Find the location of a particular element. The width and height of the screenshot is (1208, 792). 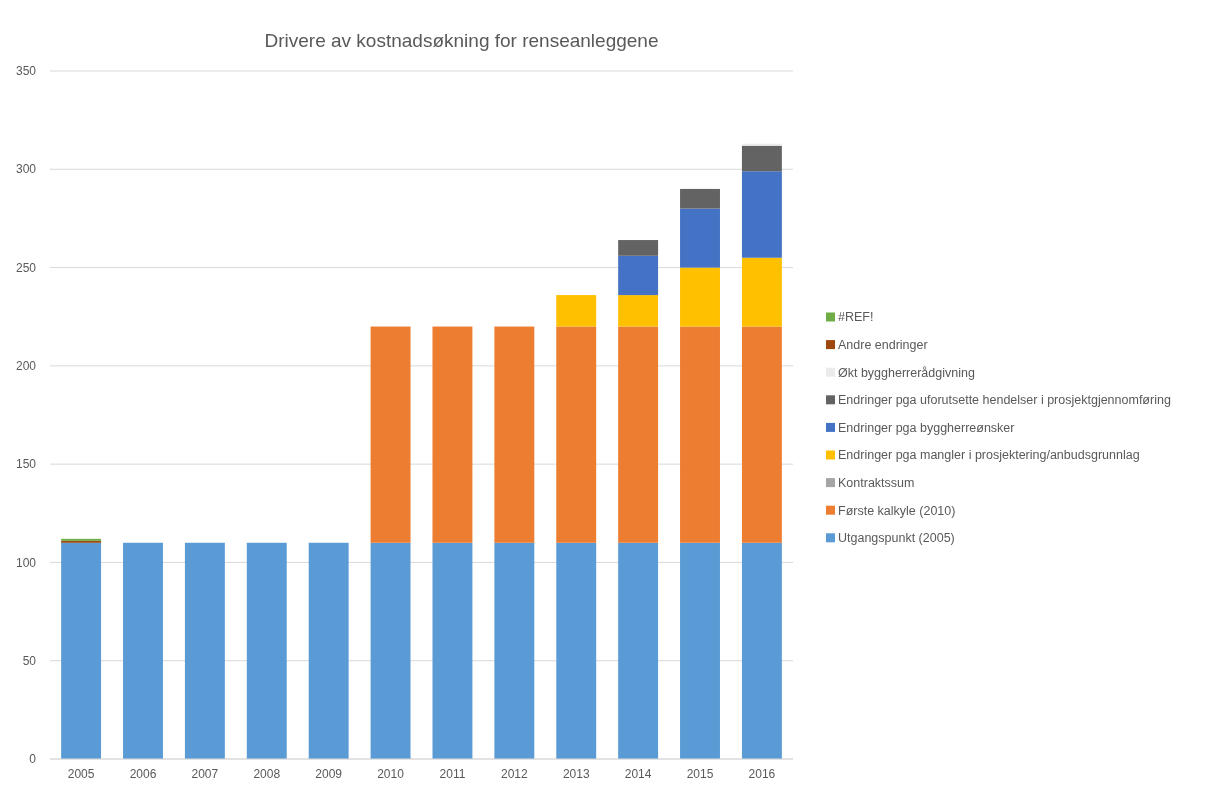

y-tick-label: 0 is located at coordinates (33, 759).